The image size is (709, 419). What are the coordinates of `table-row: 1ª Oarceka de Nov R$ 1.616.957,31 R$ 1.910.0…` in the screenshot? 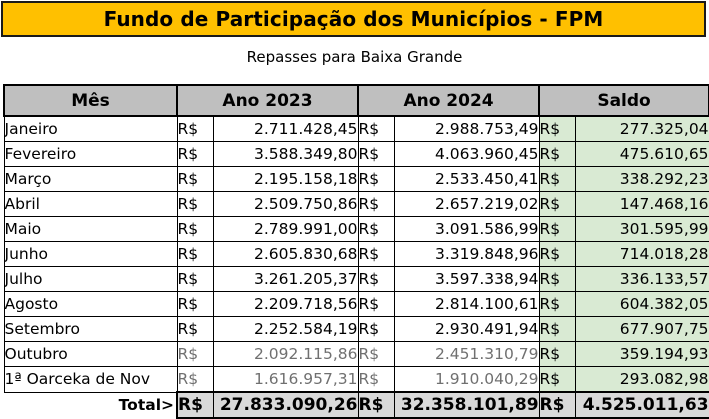 It's located at (356, 379).